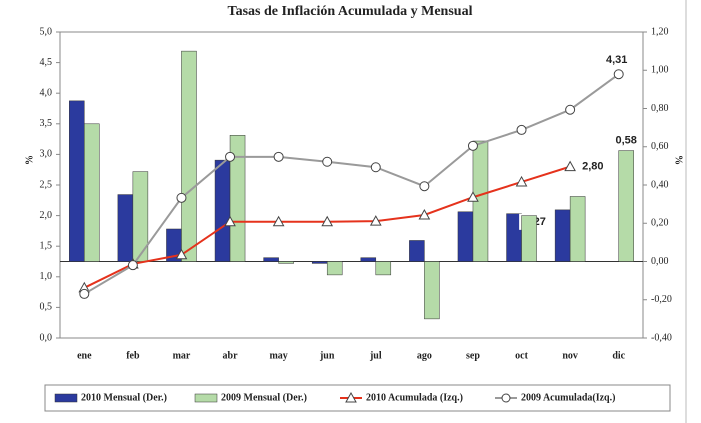 This screenshot has width=701, height=423. Describe the element at coordinates (278, 355) in the screenshot. I see `x-tick-label: may` at that location.